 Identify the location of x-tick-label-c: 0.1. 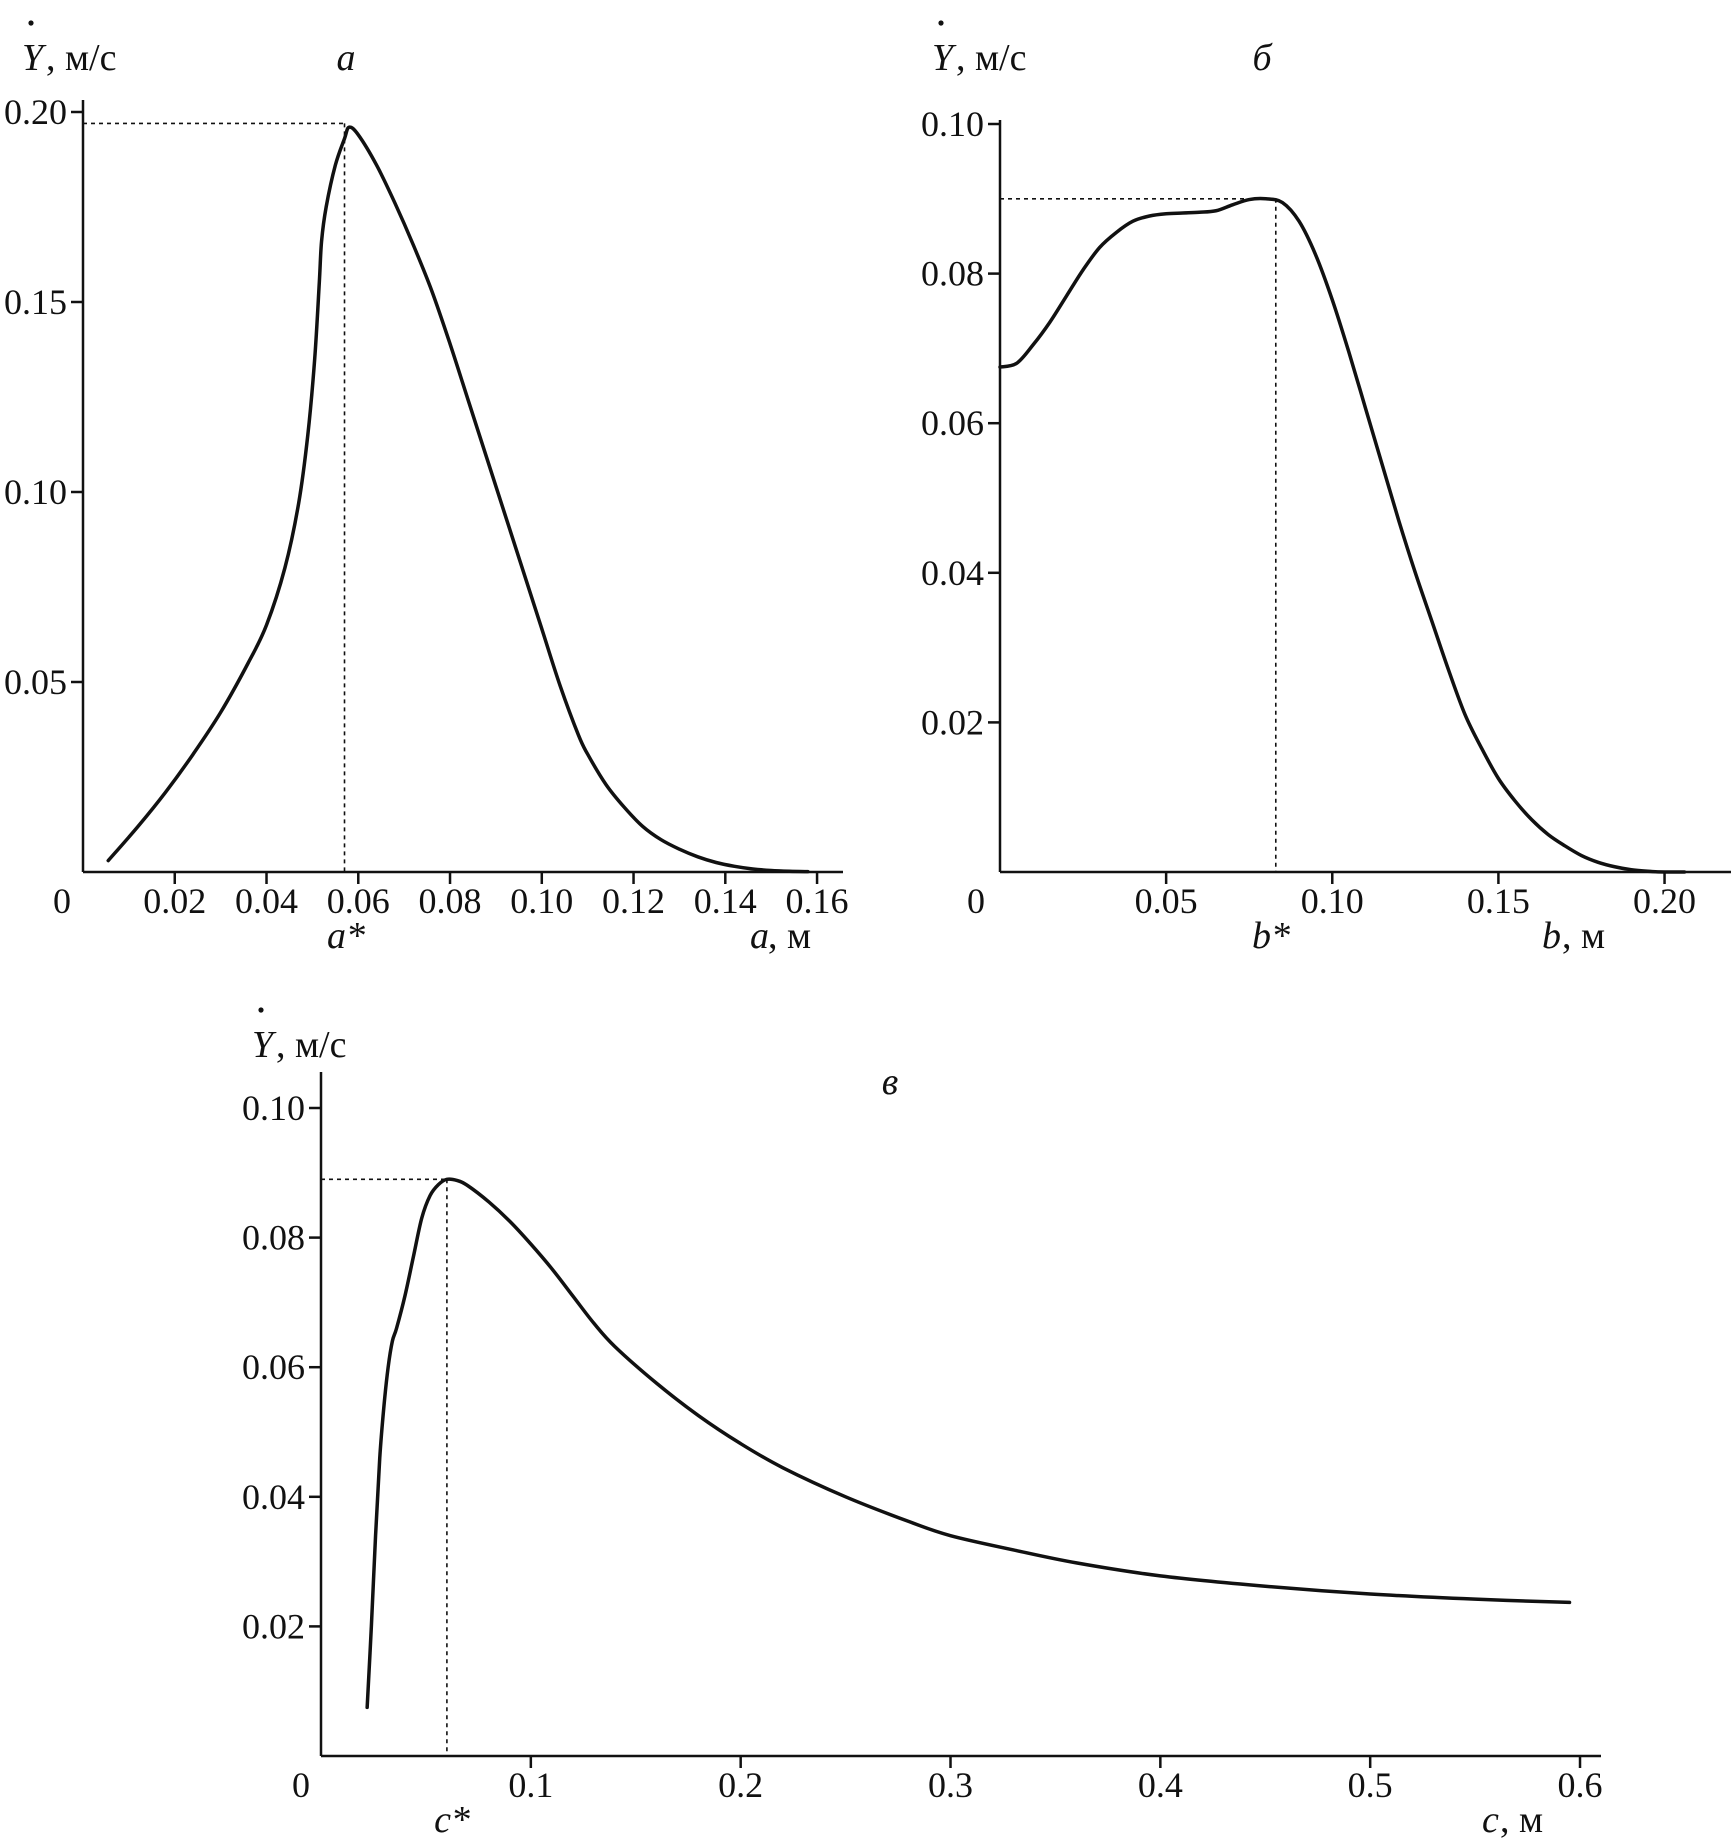
(530, 1785).